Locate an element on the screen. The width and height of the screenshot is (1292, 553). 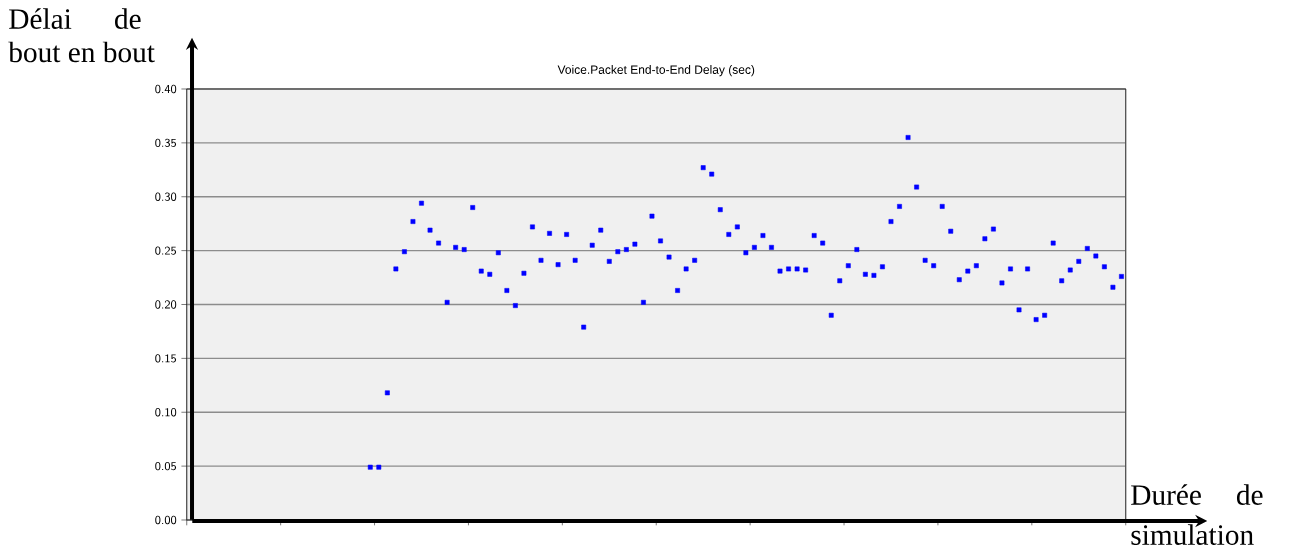
x-axis-title: Durée de simulation is located at coordinates (1197, 514).